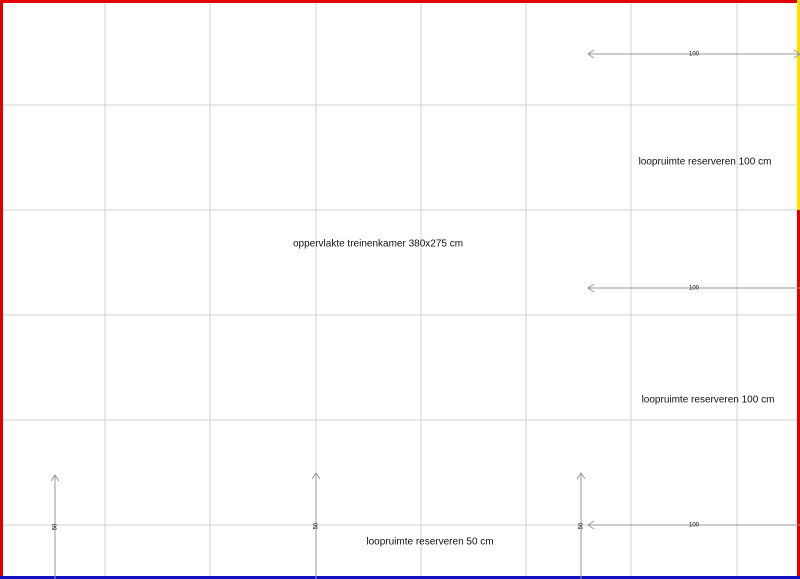 Image resolution: width=800 pixels, height=579 pixels. I want to click on walkway-label: loopruimte reserveren 50 cm, so click(429, 542).